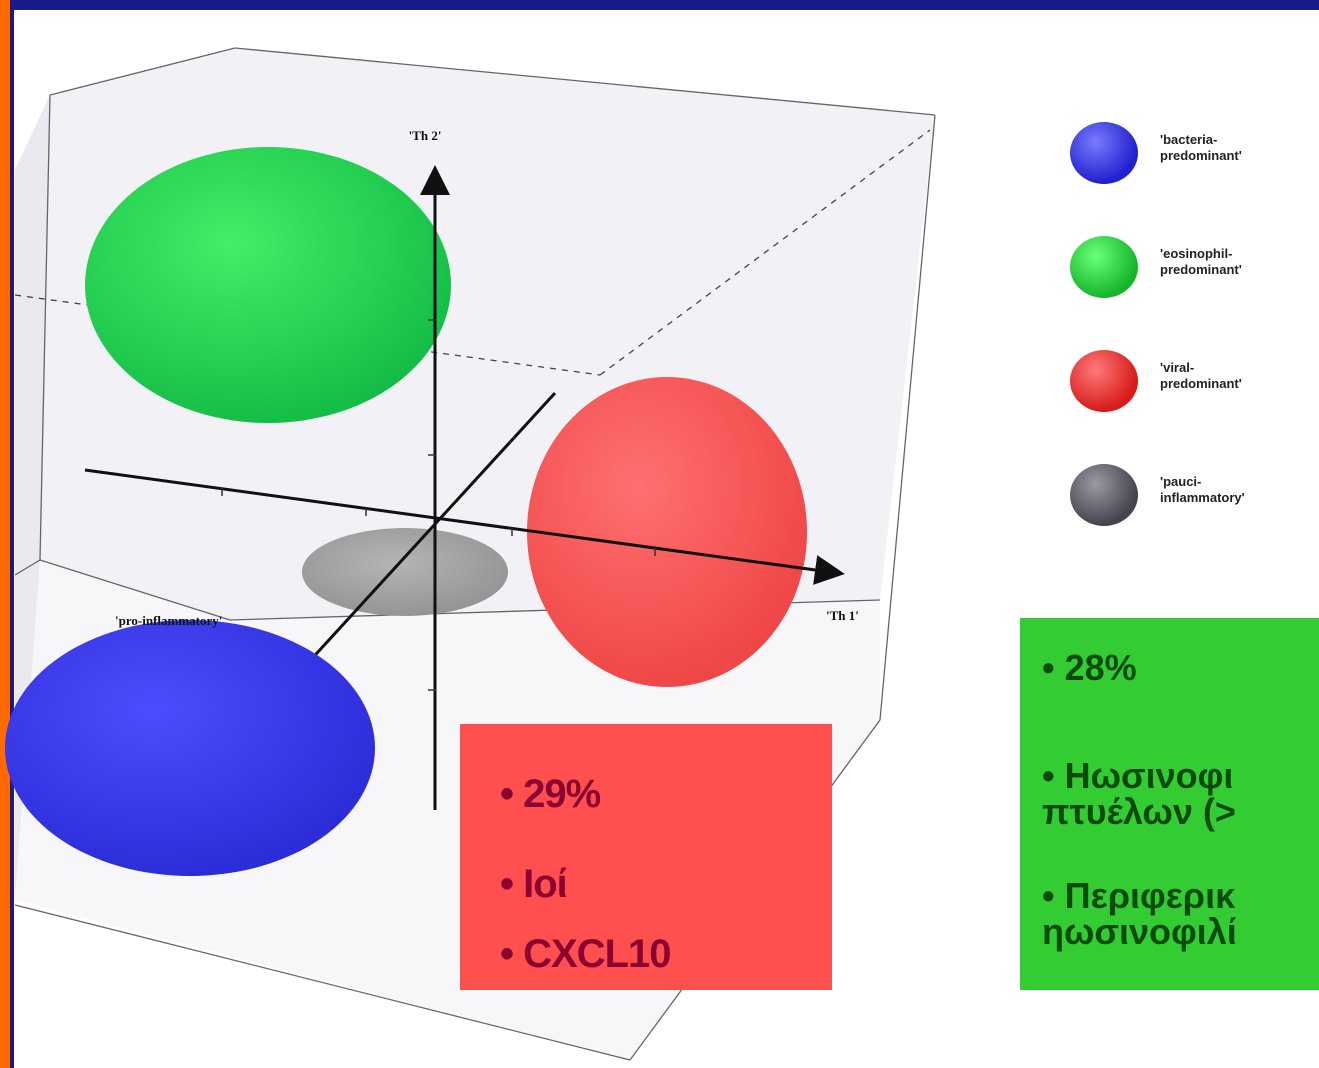 This screenshot has width=1319, height=1068. What do you see at coordinates (842, 615) in the screenshot?
I see `th1-axis-label: 'Th 1'` at bounding box center [842, 615].